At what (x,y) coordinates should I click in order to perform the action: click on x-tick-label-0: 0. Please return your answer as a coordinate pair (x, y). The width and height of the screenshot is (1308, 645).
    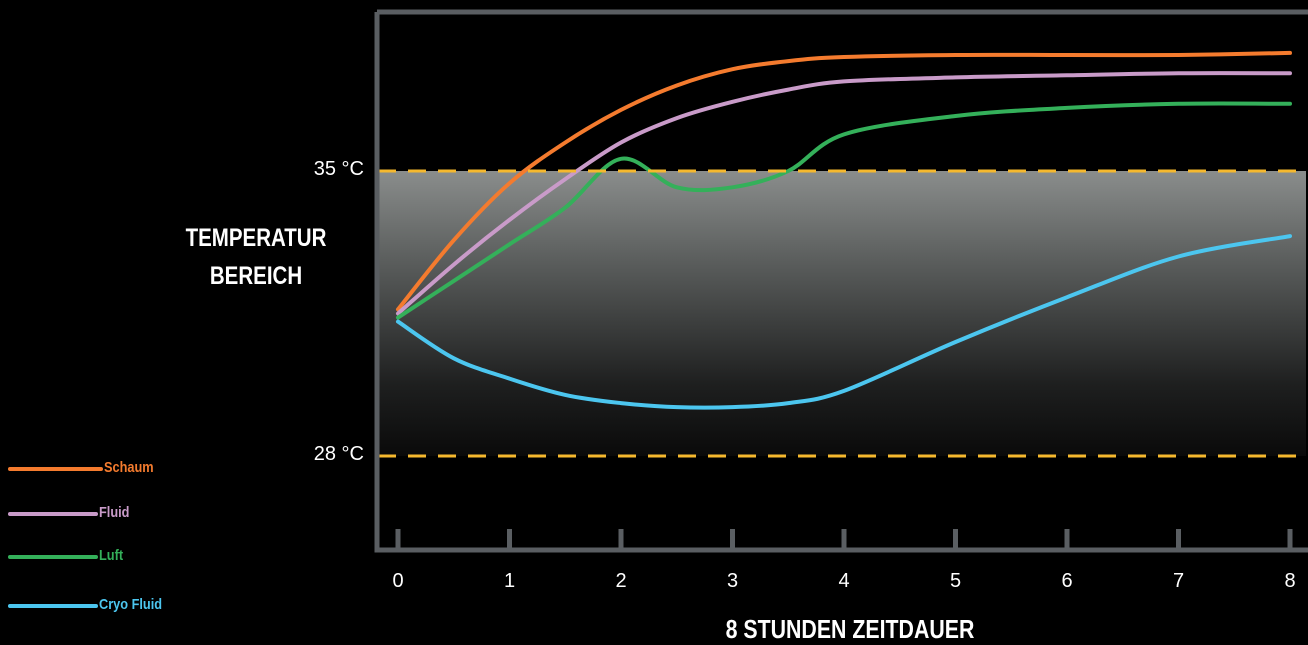
    Looking at the image, I should click on (398, 581).